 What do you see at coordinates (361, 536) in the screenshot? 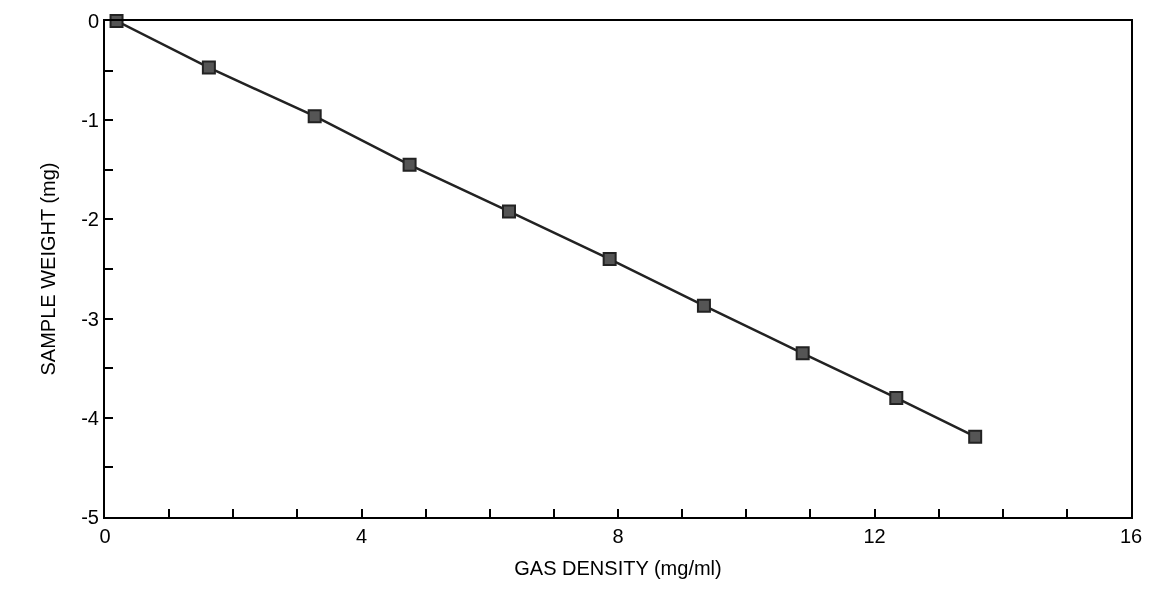
I see `x-tick-label: 4` at bounding box center [361, 536].